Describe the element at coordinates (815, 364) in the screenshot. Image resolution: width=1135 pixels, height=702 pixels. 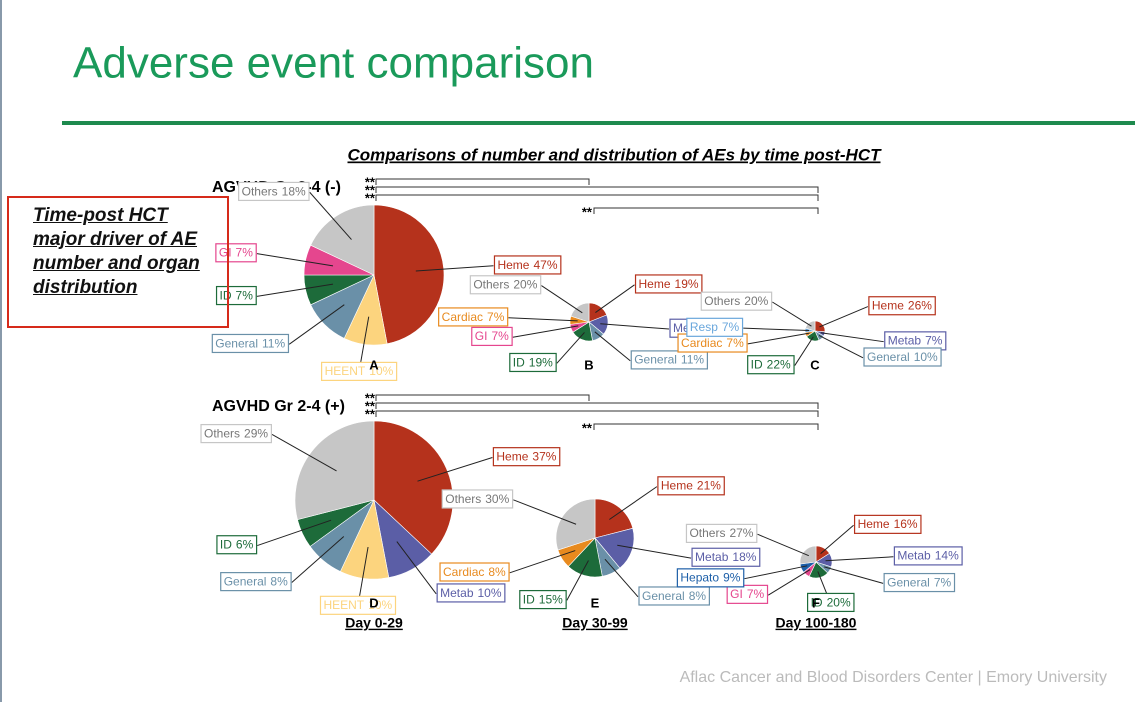
I see `pie-title: C` at that location.